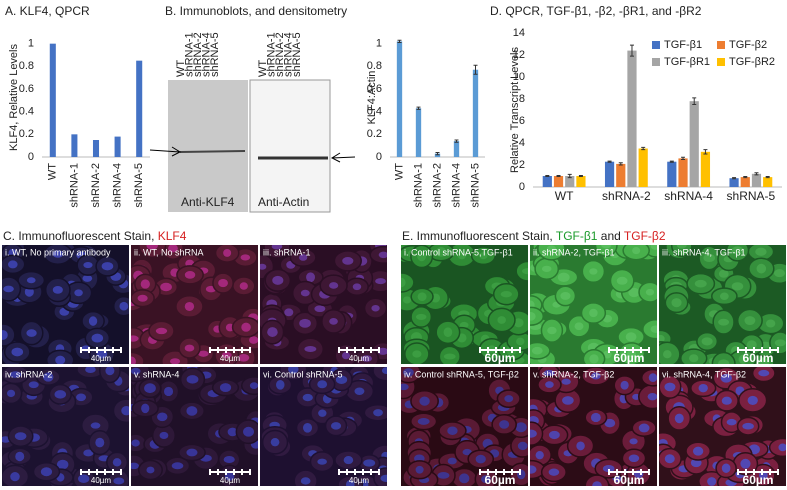  I want to click on micrograph: iv. Control shRNA-5, TGF-β2 60µm, so click(464, 427).